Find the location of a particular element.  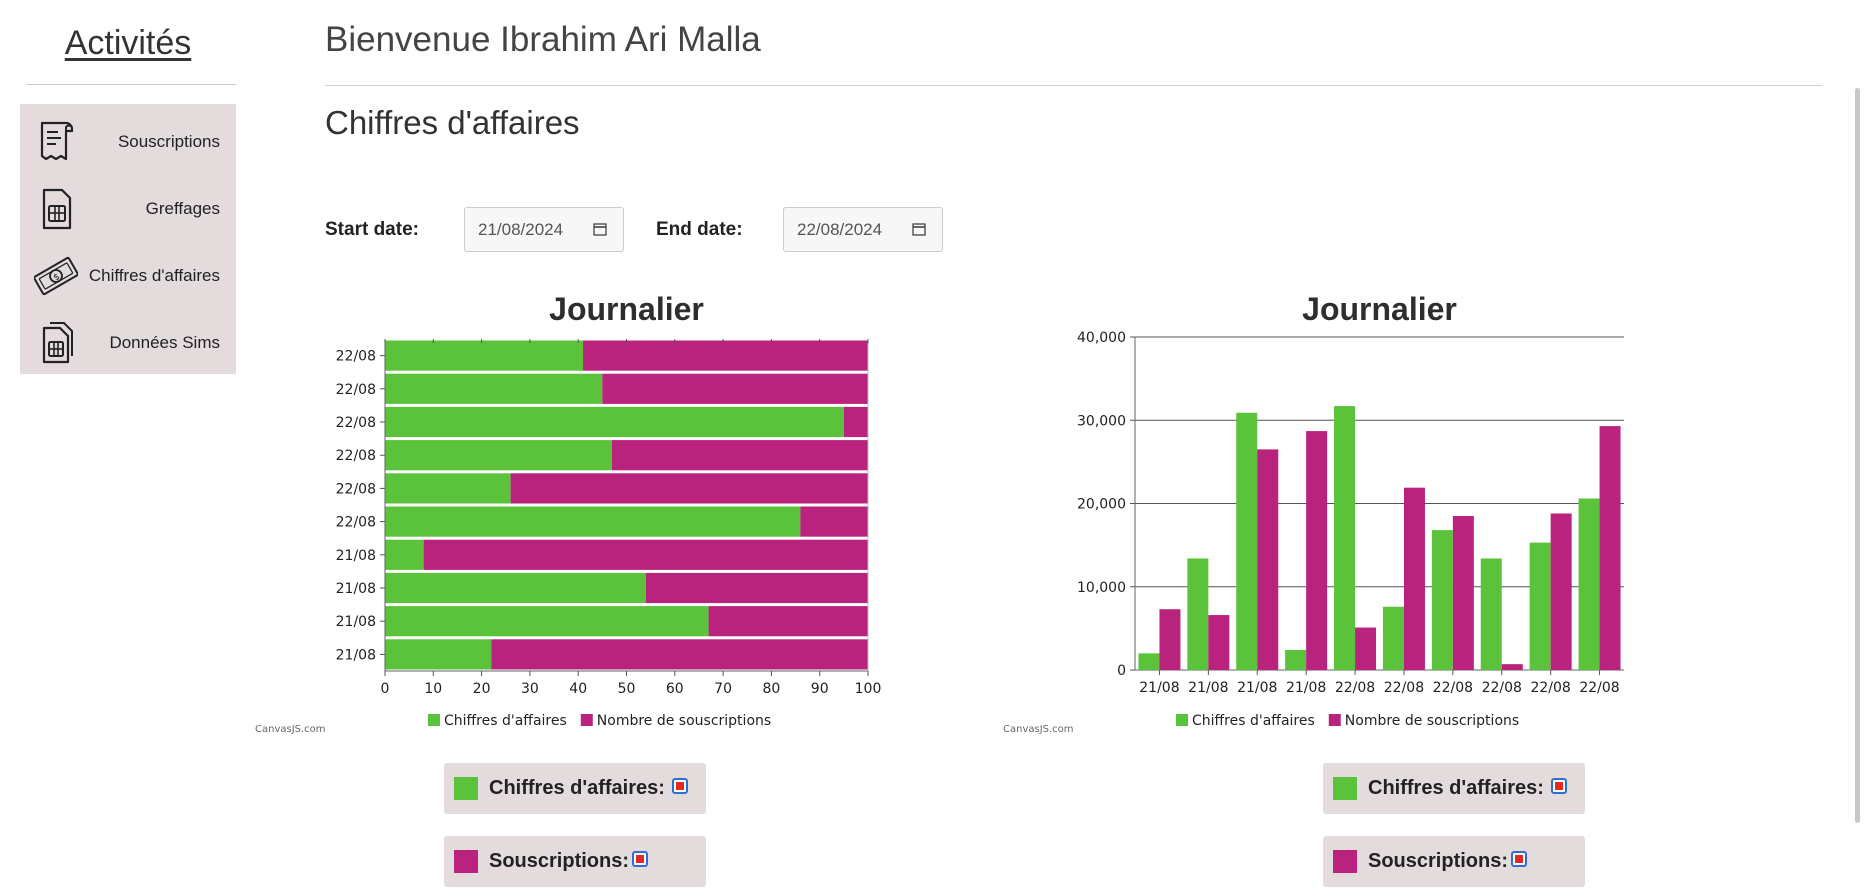

x-tick-label: 20 is located at coordinates (482, 689).